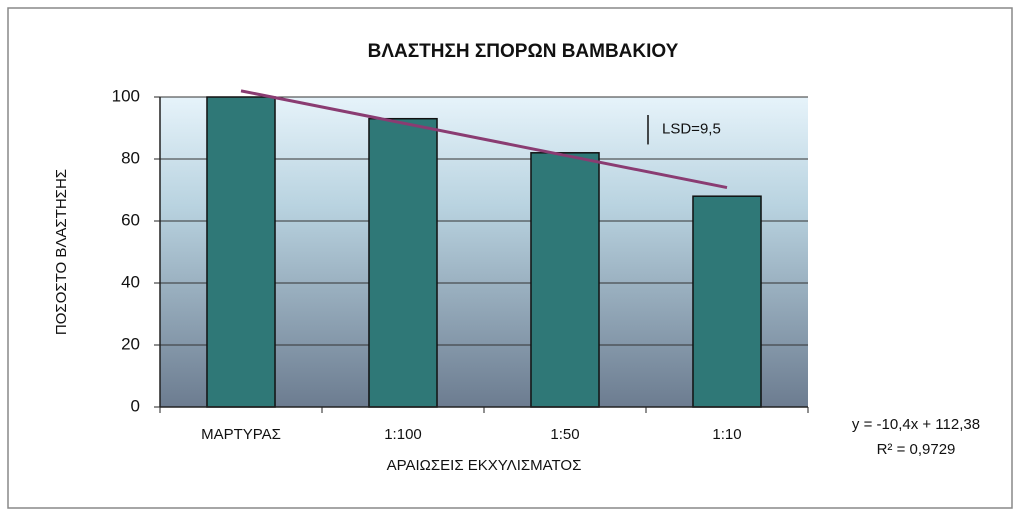  What do you see at coordinates (135, 405) in the screenshot?
I see `y-tick-label: 0` at bounding box center [135, 405].